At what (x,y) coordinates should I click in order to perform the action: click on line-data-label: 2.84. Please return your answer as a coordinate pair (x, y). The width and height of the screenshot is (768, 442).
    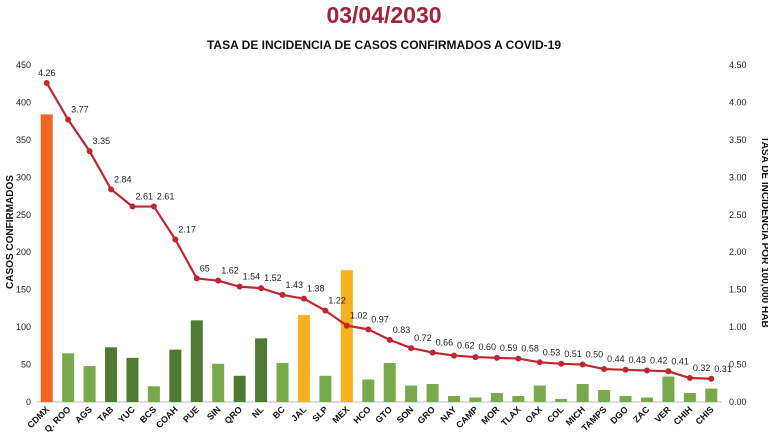
    Looking at the image, I should click on (123, 179).